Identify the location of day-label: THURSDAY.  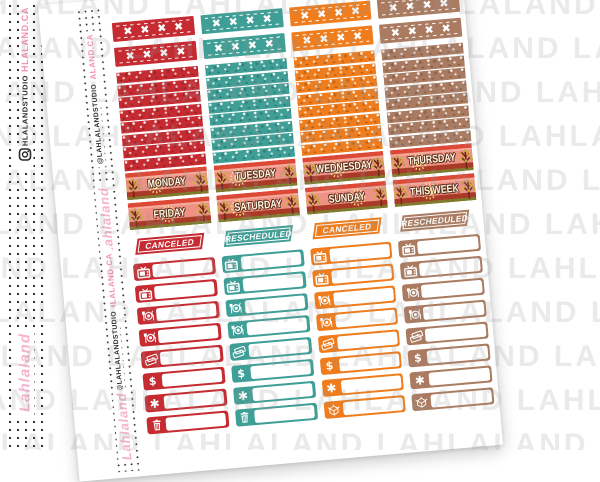
(432, 159).